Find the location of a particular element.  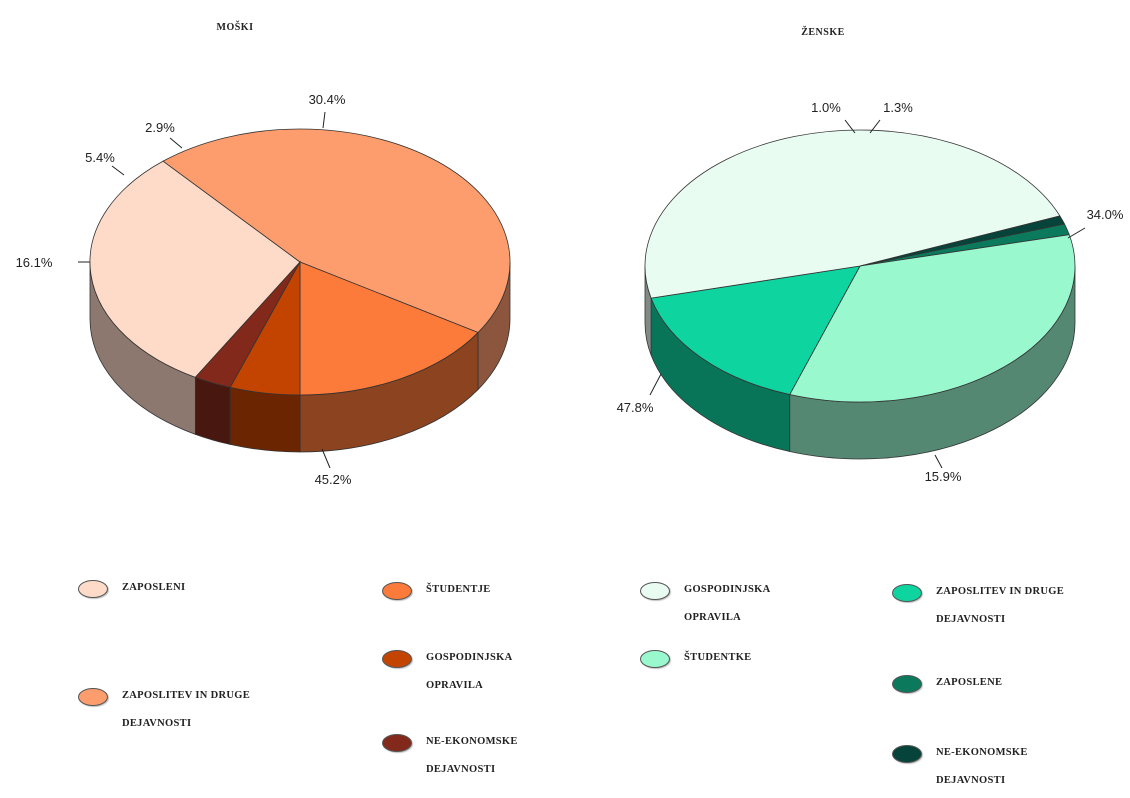

pie-slice-studentje is located at coordinates (389, 328).